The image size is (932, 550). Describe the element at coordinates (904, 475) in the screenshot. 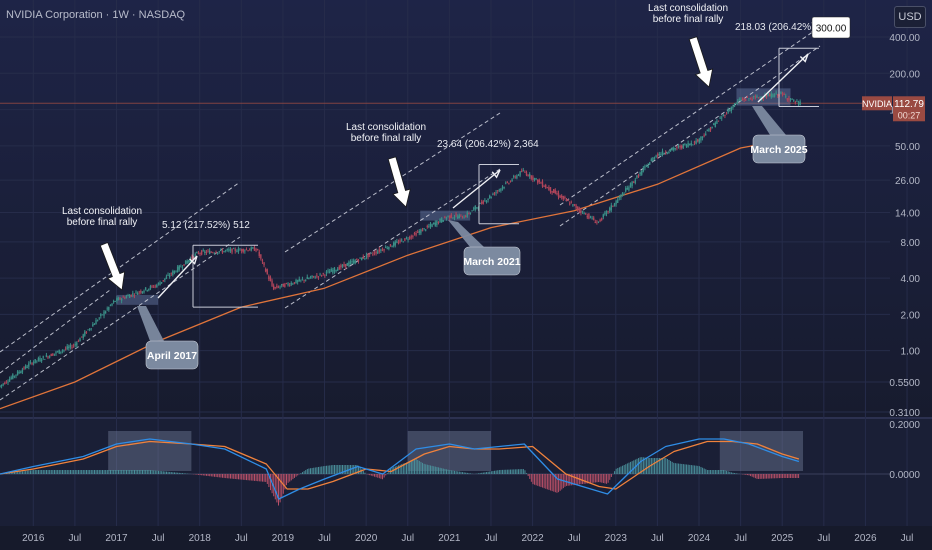

I see `macd-tick-label: 0.0000` at that location.